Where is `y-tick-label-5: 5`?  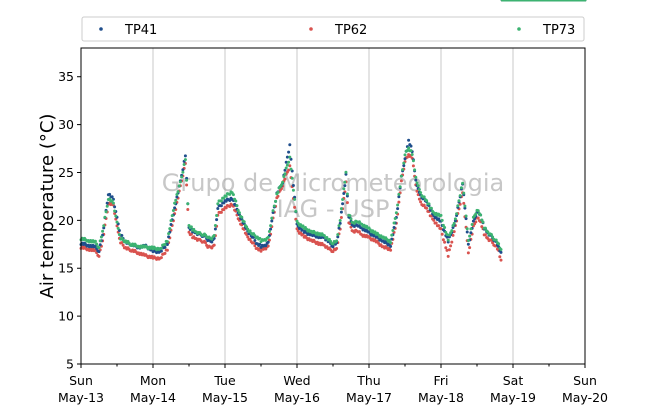
y-tick-label-5: 5 is located at coordinates (70, 364).